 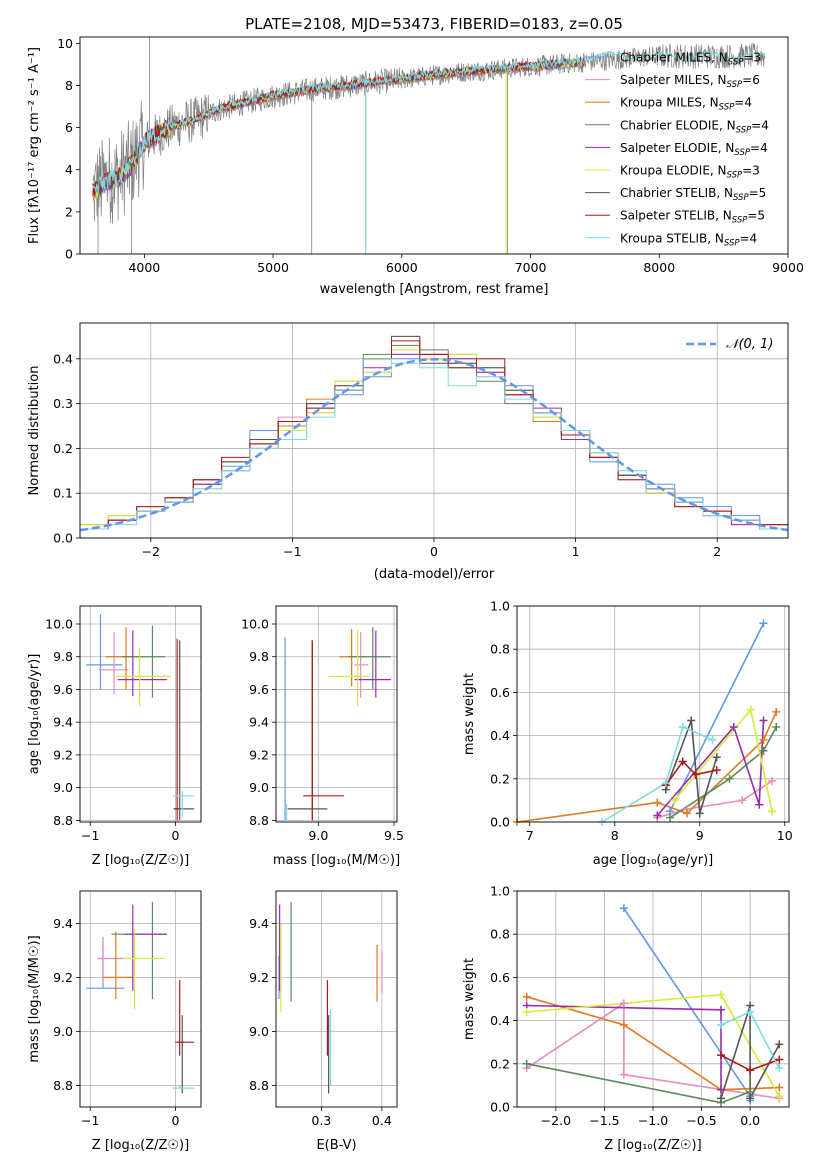 I want to click on y-tick-label: 0.3, so click(x=63, y=403).